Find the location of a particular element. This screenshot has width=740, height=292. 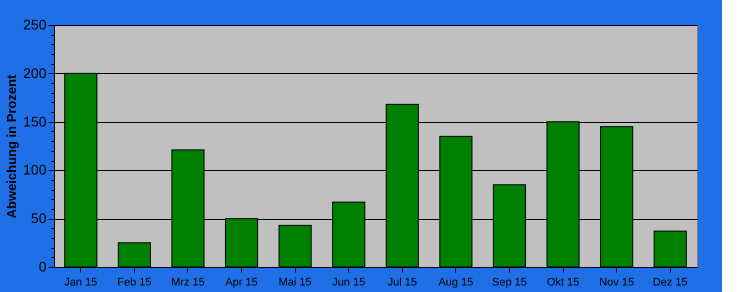

y-axis-title: Abweichung in Prozent is located at coordinates (12, 146).